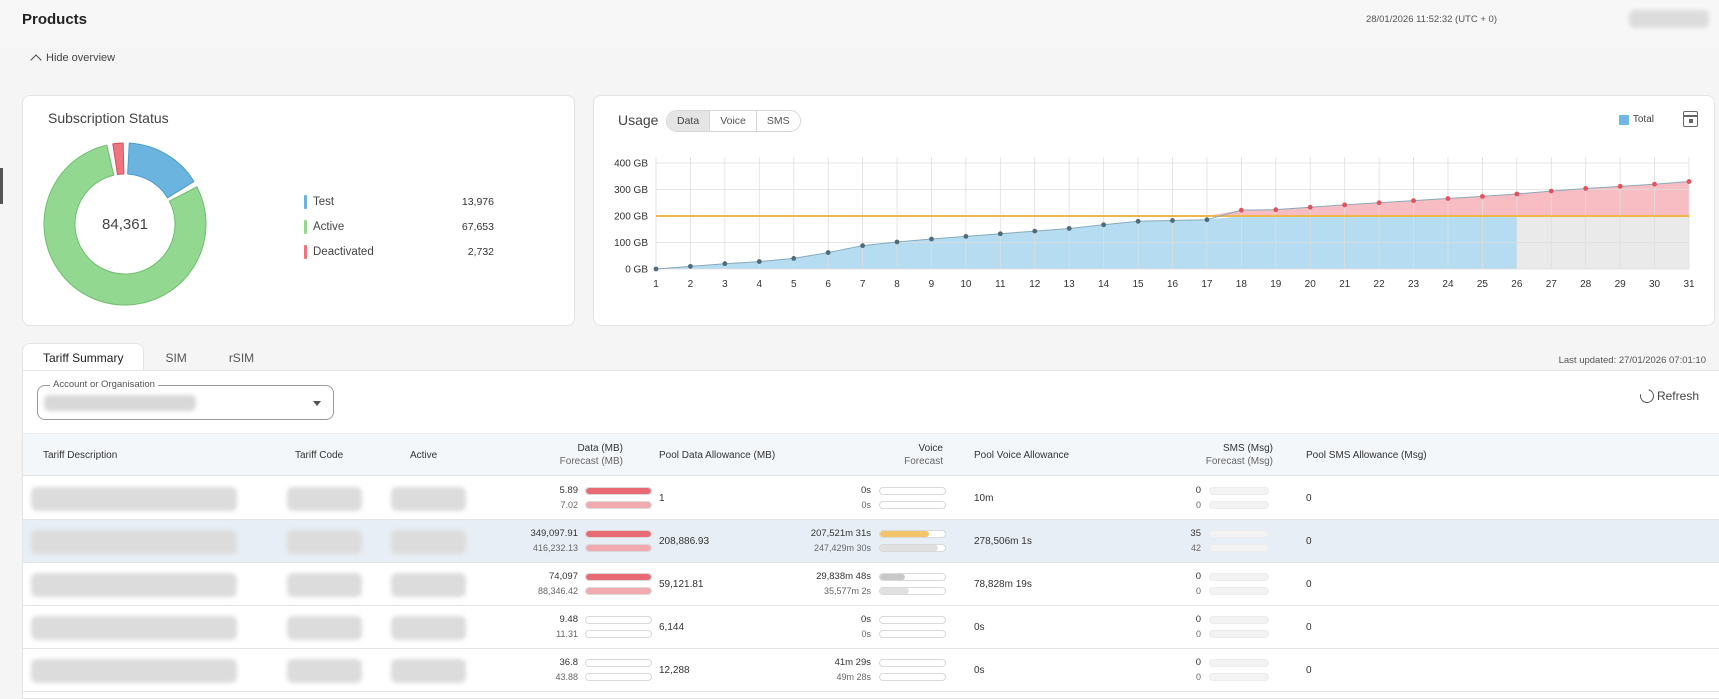 This screenshot has width=1719, height=699. I want to click on th-sms: SMS (Msg) Forecast (Msg), so click(1203, 455).